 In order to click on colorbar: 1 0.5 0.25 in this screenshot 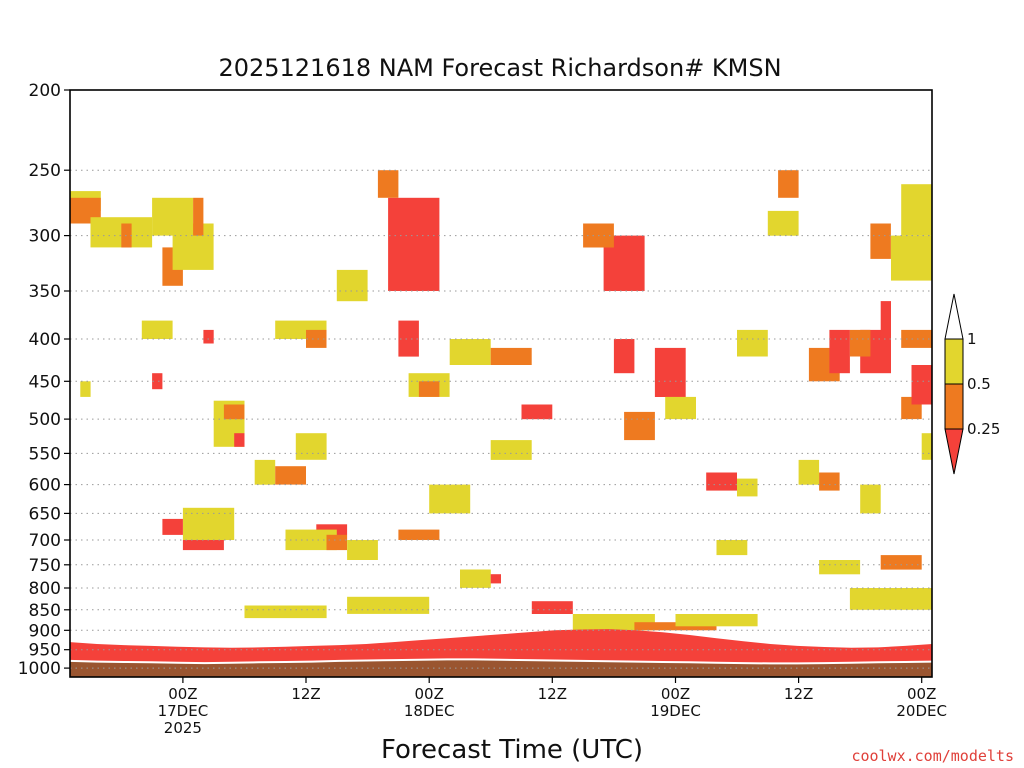, I will do `click(972, 384)`.